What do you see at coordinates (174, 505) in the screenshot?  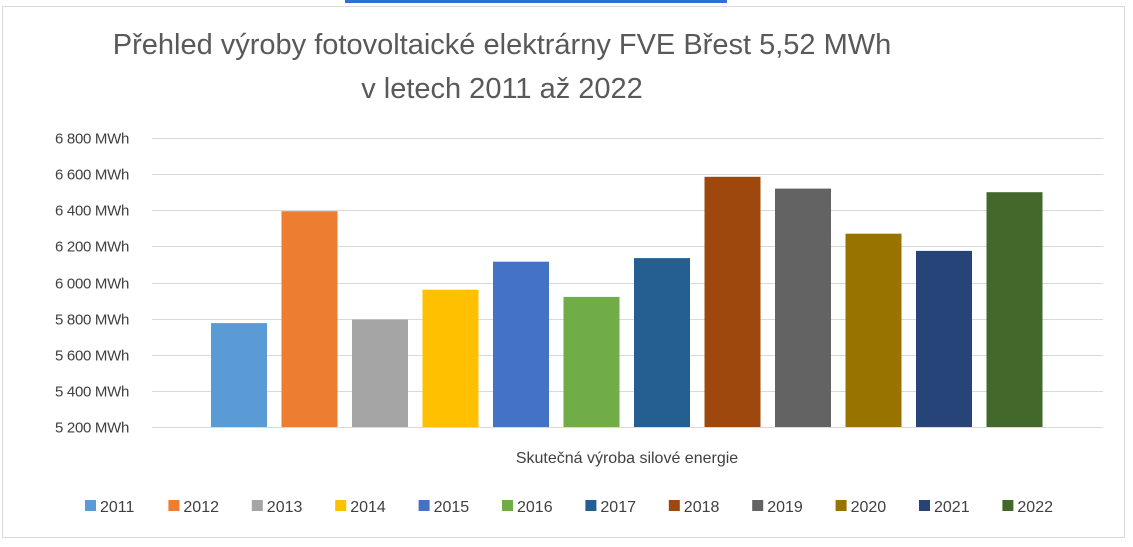 I see `legend-swatch-2012` at bounding box center [174, 505].